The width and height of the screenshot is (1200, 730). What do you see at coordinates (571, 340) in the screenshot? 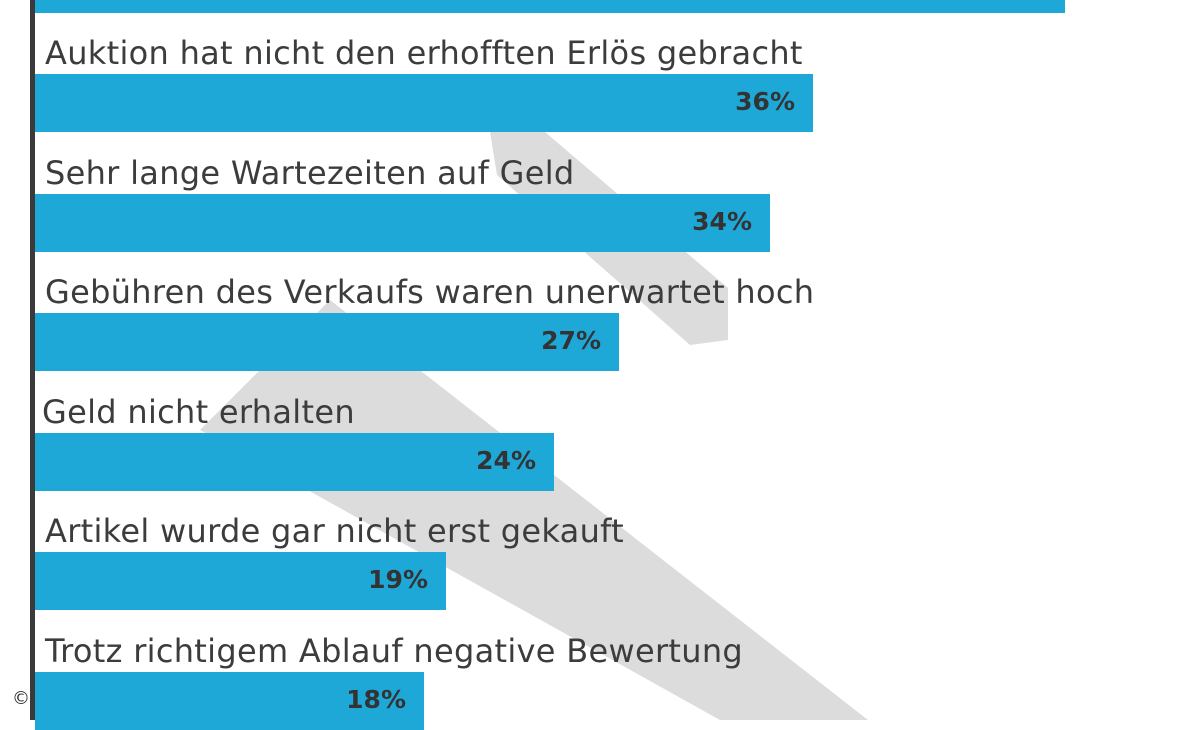
I see `value-label: 27%` at bounding box center [571, 340].